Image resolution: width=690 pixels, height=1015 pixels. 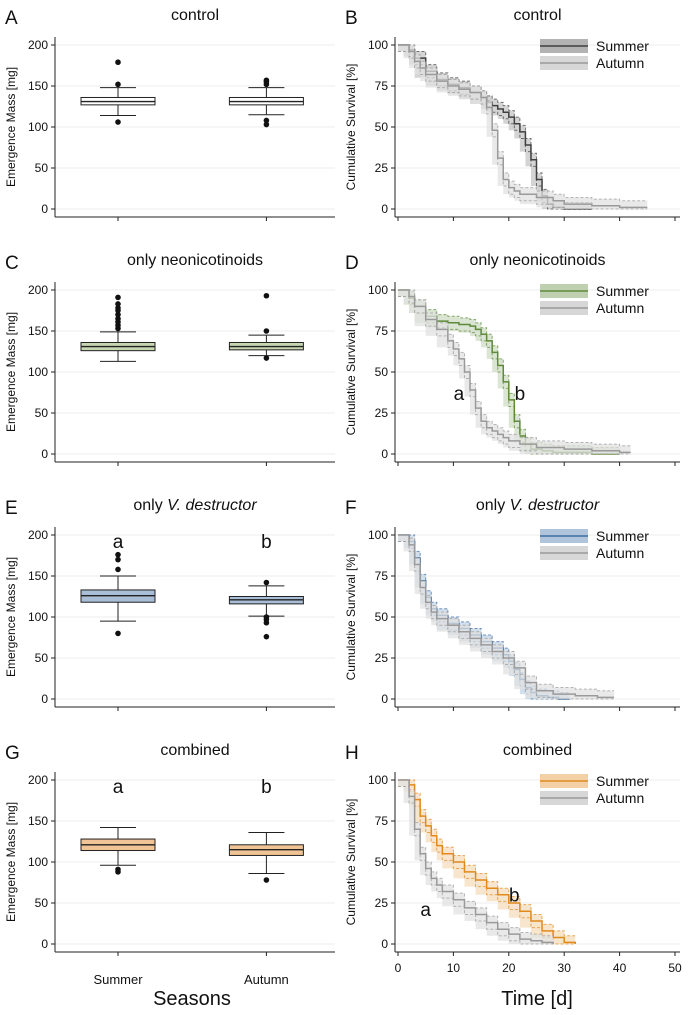 I want to click on x-tick-label: 10, so click(x=454, y=968).